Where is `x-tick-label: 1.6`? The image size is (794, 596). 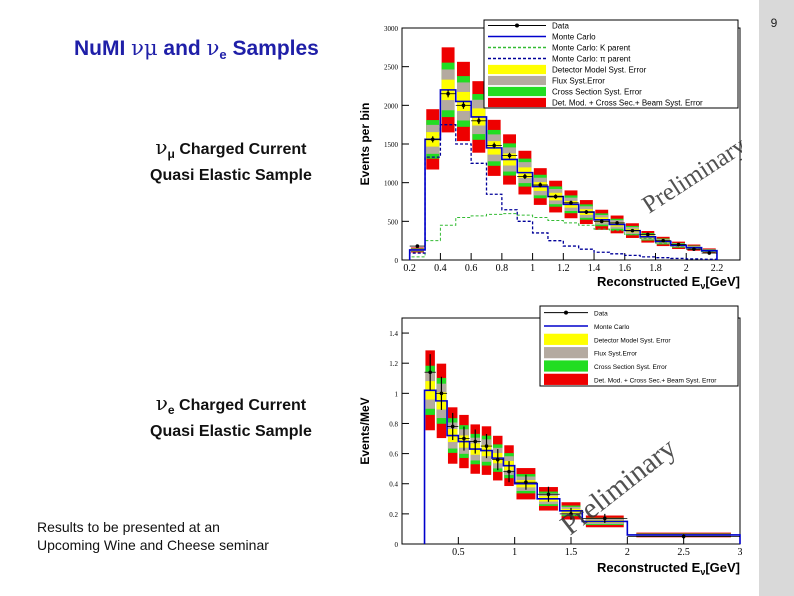 x-tick-label: 1.6 is located at coordinates (625, 268).